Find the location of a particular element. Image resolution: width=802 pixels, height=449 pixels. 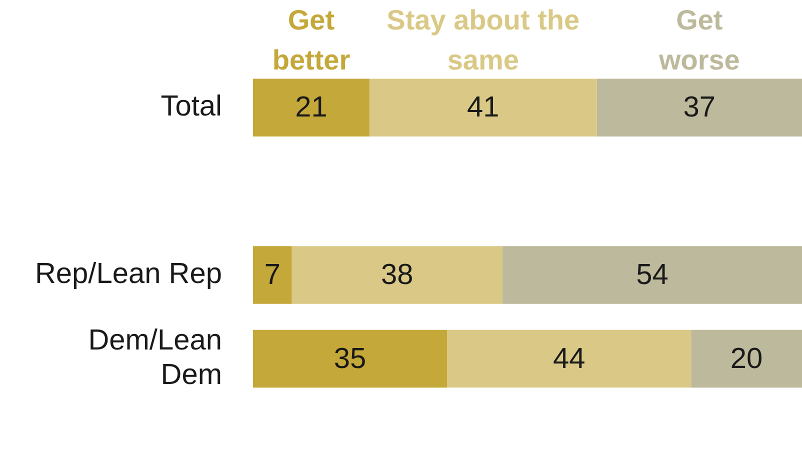

series-label: Stay about the same is located at coordinates (483, 40).